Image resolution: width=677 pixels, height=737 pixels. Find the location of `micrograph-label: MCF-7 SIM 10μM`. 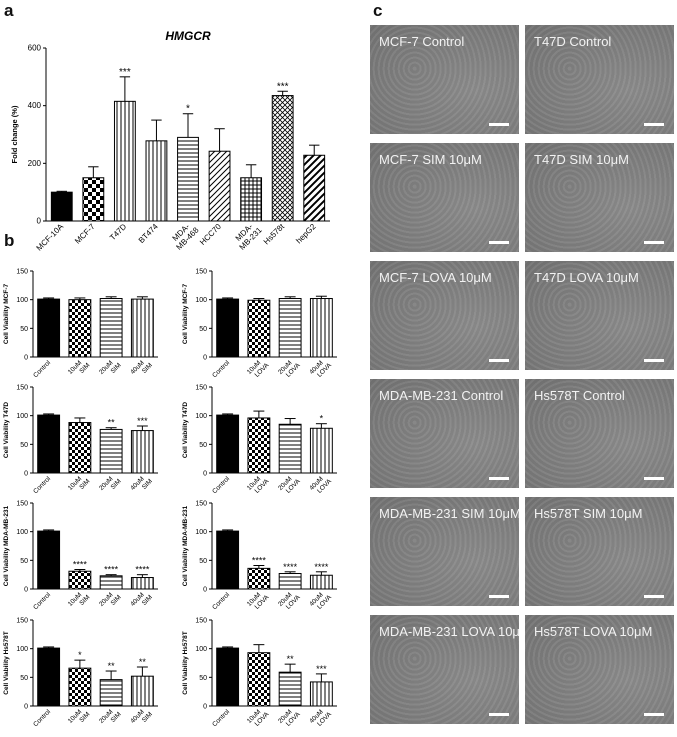

micrograph-label: MCF-7 SIM 10μM is located at coordinates (430, 159).